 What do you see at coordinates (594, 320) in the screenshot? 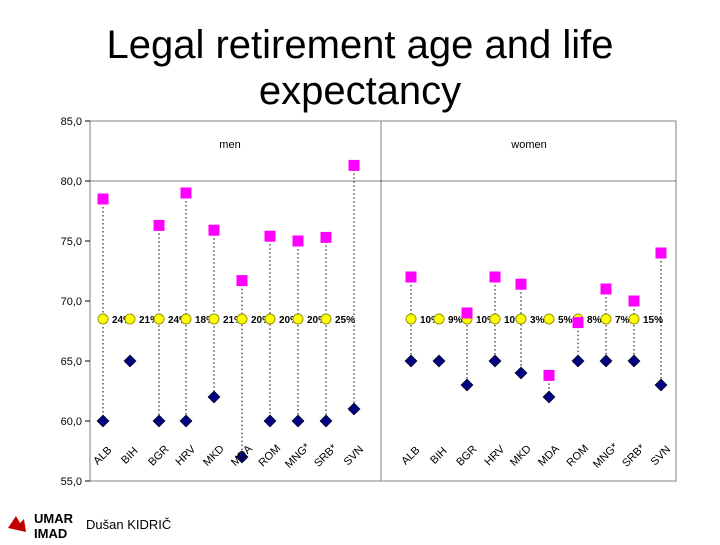
I see `share-label: 8%` at bounding box center [594, 320].